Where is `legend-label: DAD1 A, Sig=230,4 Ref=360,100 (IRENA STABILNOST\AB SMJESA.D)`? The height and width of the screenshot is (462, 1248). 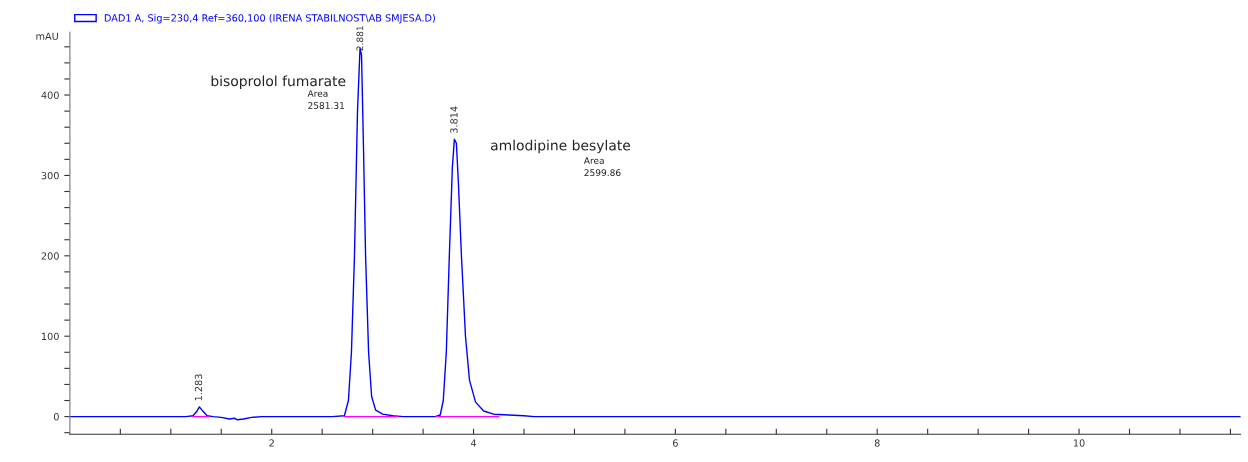
legend-label: DAD1 A, Sig=230,4 Ref=360,100 (IRENA STABILNOST\AB SMJESA.D) is located at coordinates (269, 19).